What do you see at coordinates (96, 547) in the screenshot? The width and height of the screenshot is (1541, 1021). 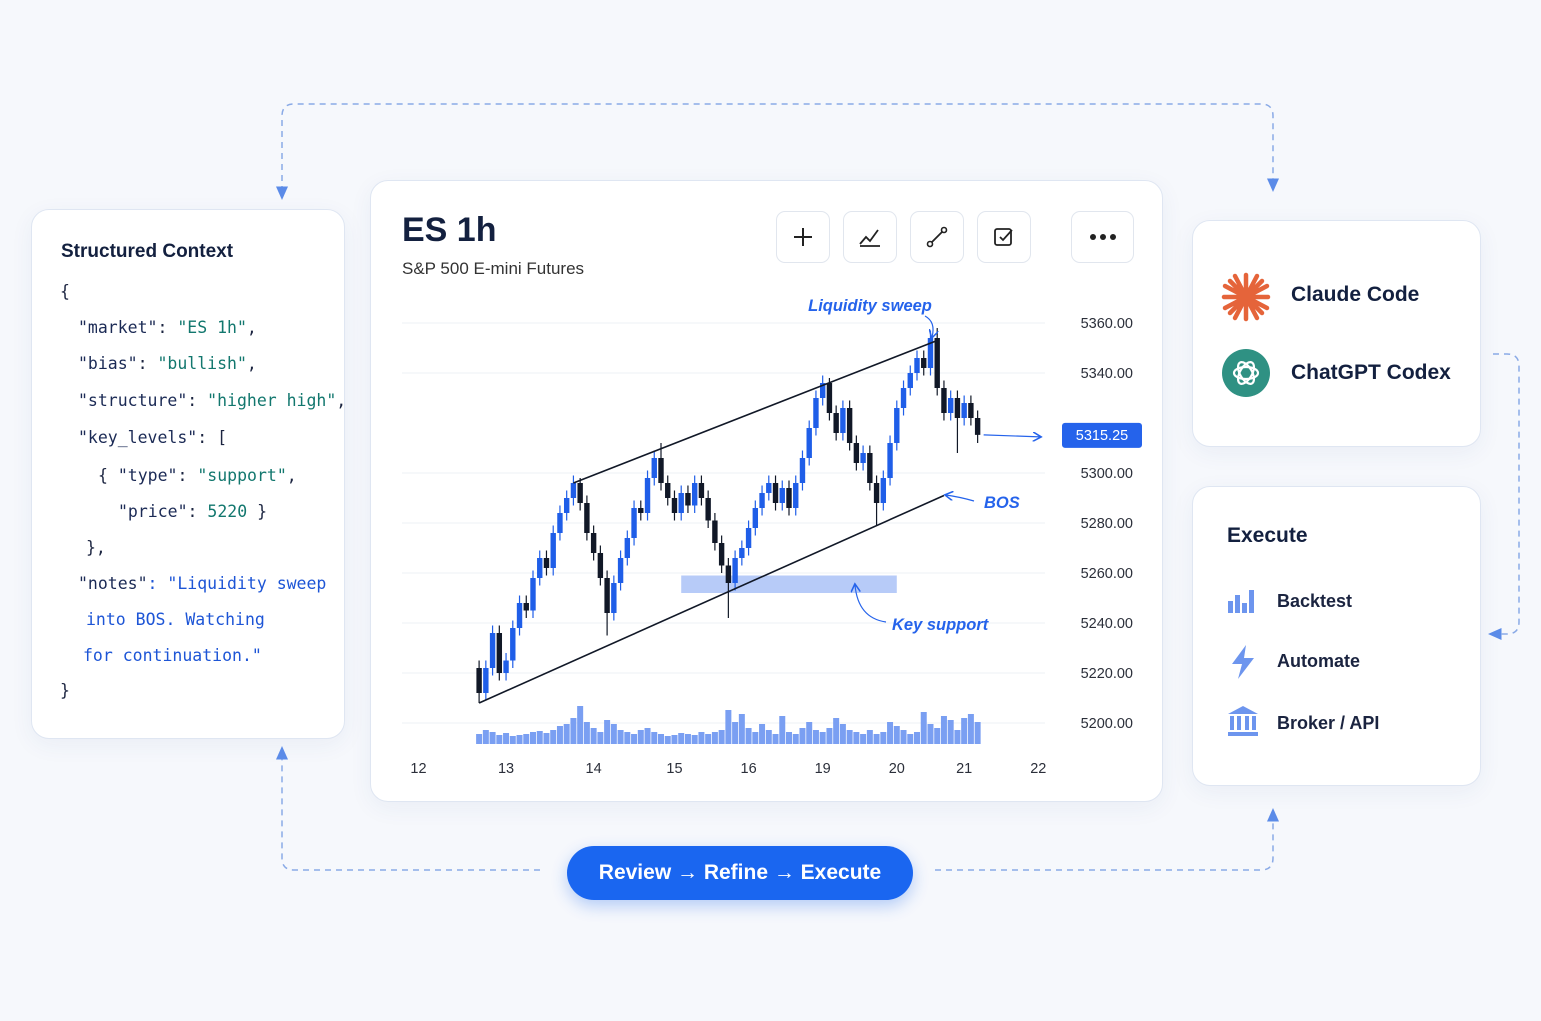 I see `code-line: },` at bounding box center [96, 547].